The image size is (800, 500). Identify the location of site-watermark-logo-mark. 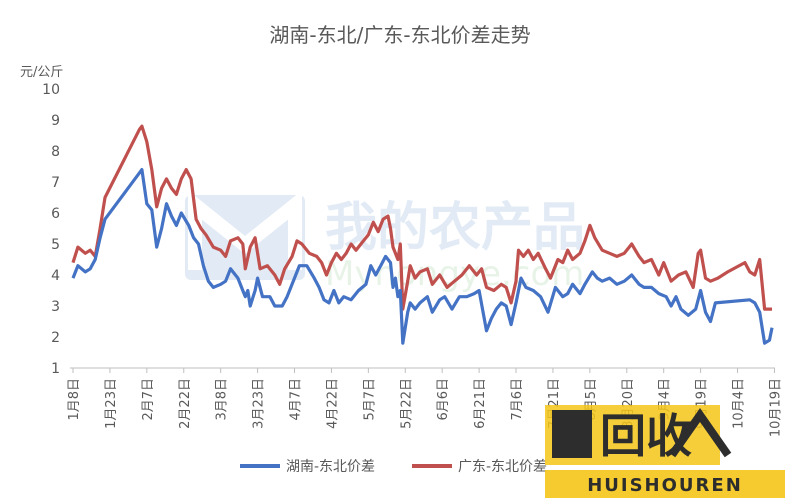
(245, 230).